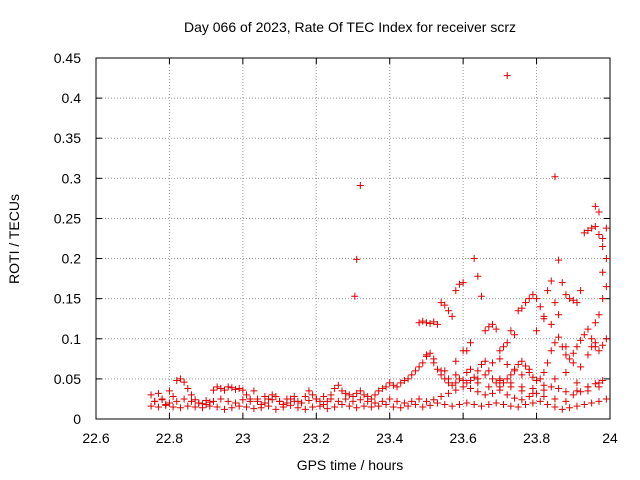 Image resolution: width=640 pixels, height=480 pixels. Describe the element at coordinates (95, 438) in the screenshot. I see `x-tick-label: 22.6` at that location.